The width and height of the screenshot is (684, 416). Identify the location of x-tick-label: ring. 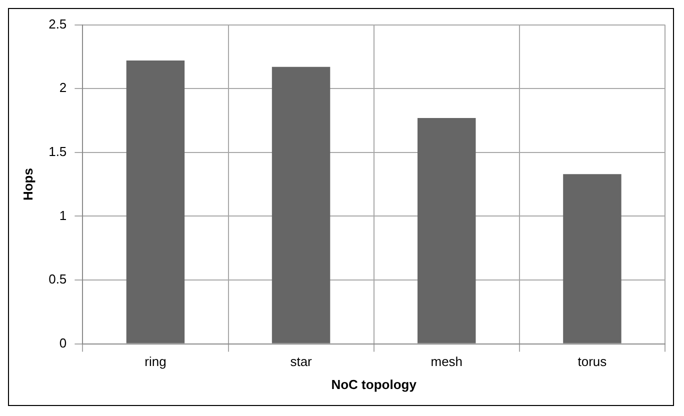
(155, 362).